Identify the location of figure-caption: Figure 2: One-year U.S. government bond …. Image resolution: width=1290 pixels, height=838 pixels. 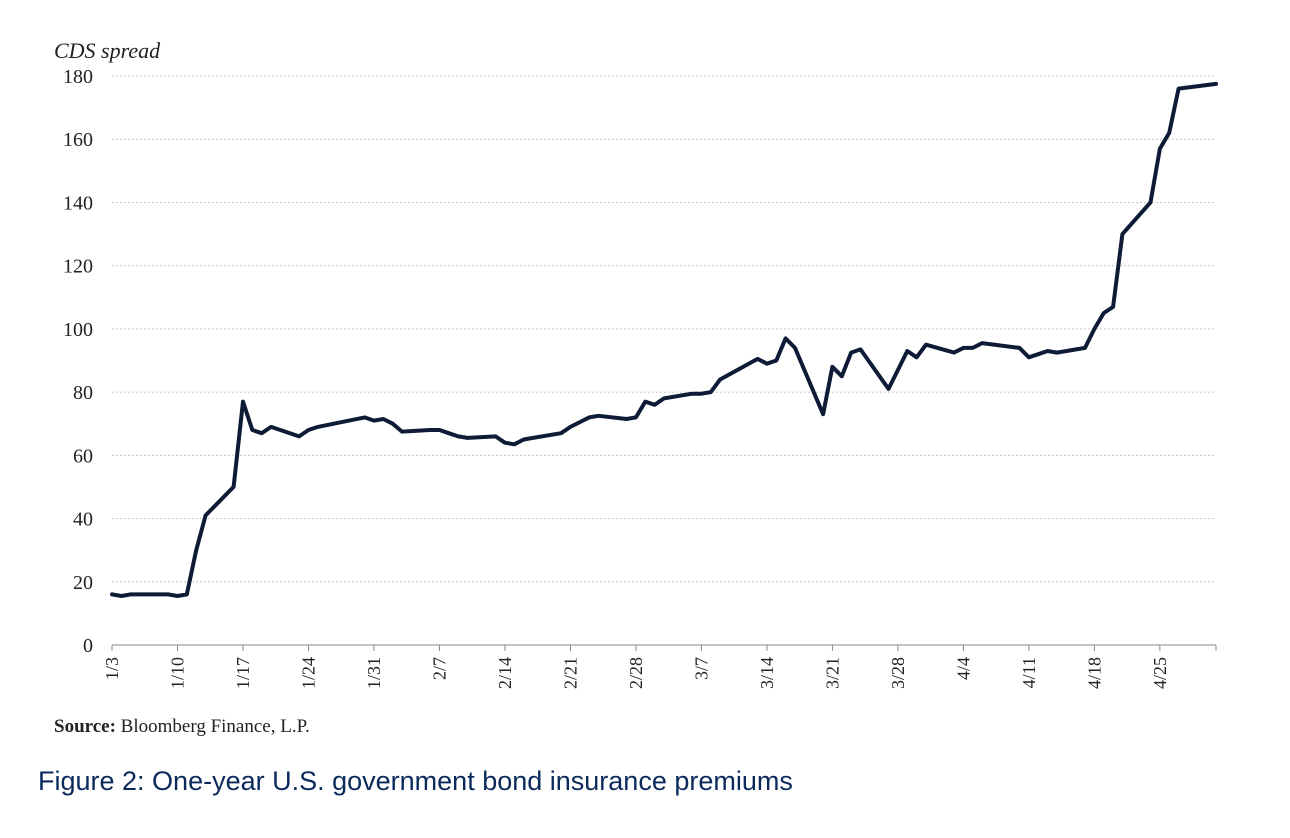
(415, 781).